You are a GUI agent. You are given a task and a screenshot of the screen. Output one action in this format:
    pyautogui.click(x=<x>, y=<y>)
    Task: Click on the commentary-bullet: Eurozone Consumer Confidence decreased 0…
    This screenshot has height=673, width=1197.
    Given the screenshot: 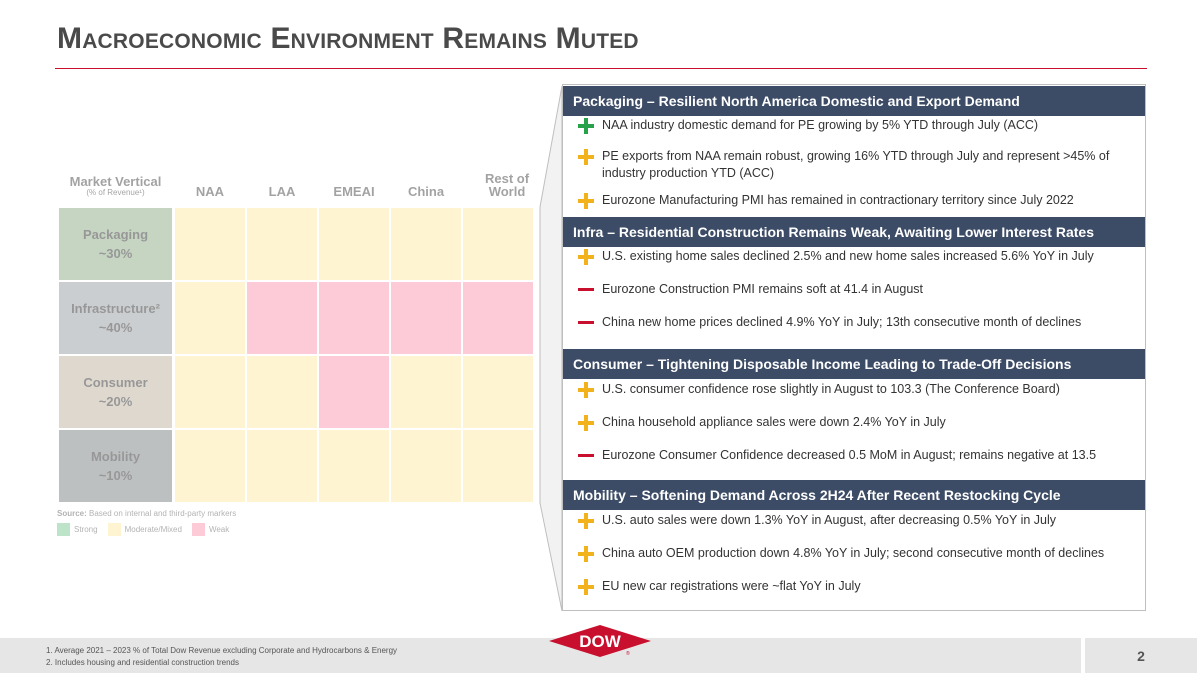 What is the action you would take?
    pyautogui.click(x=858, y=455)
    